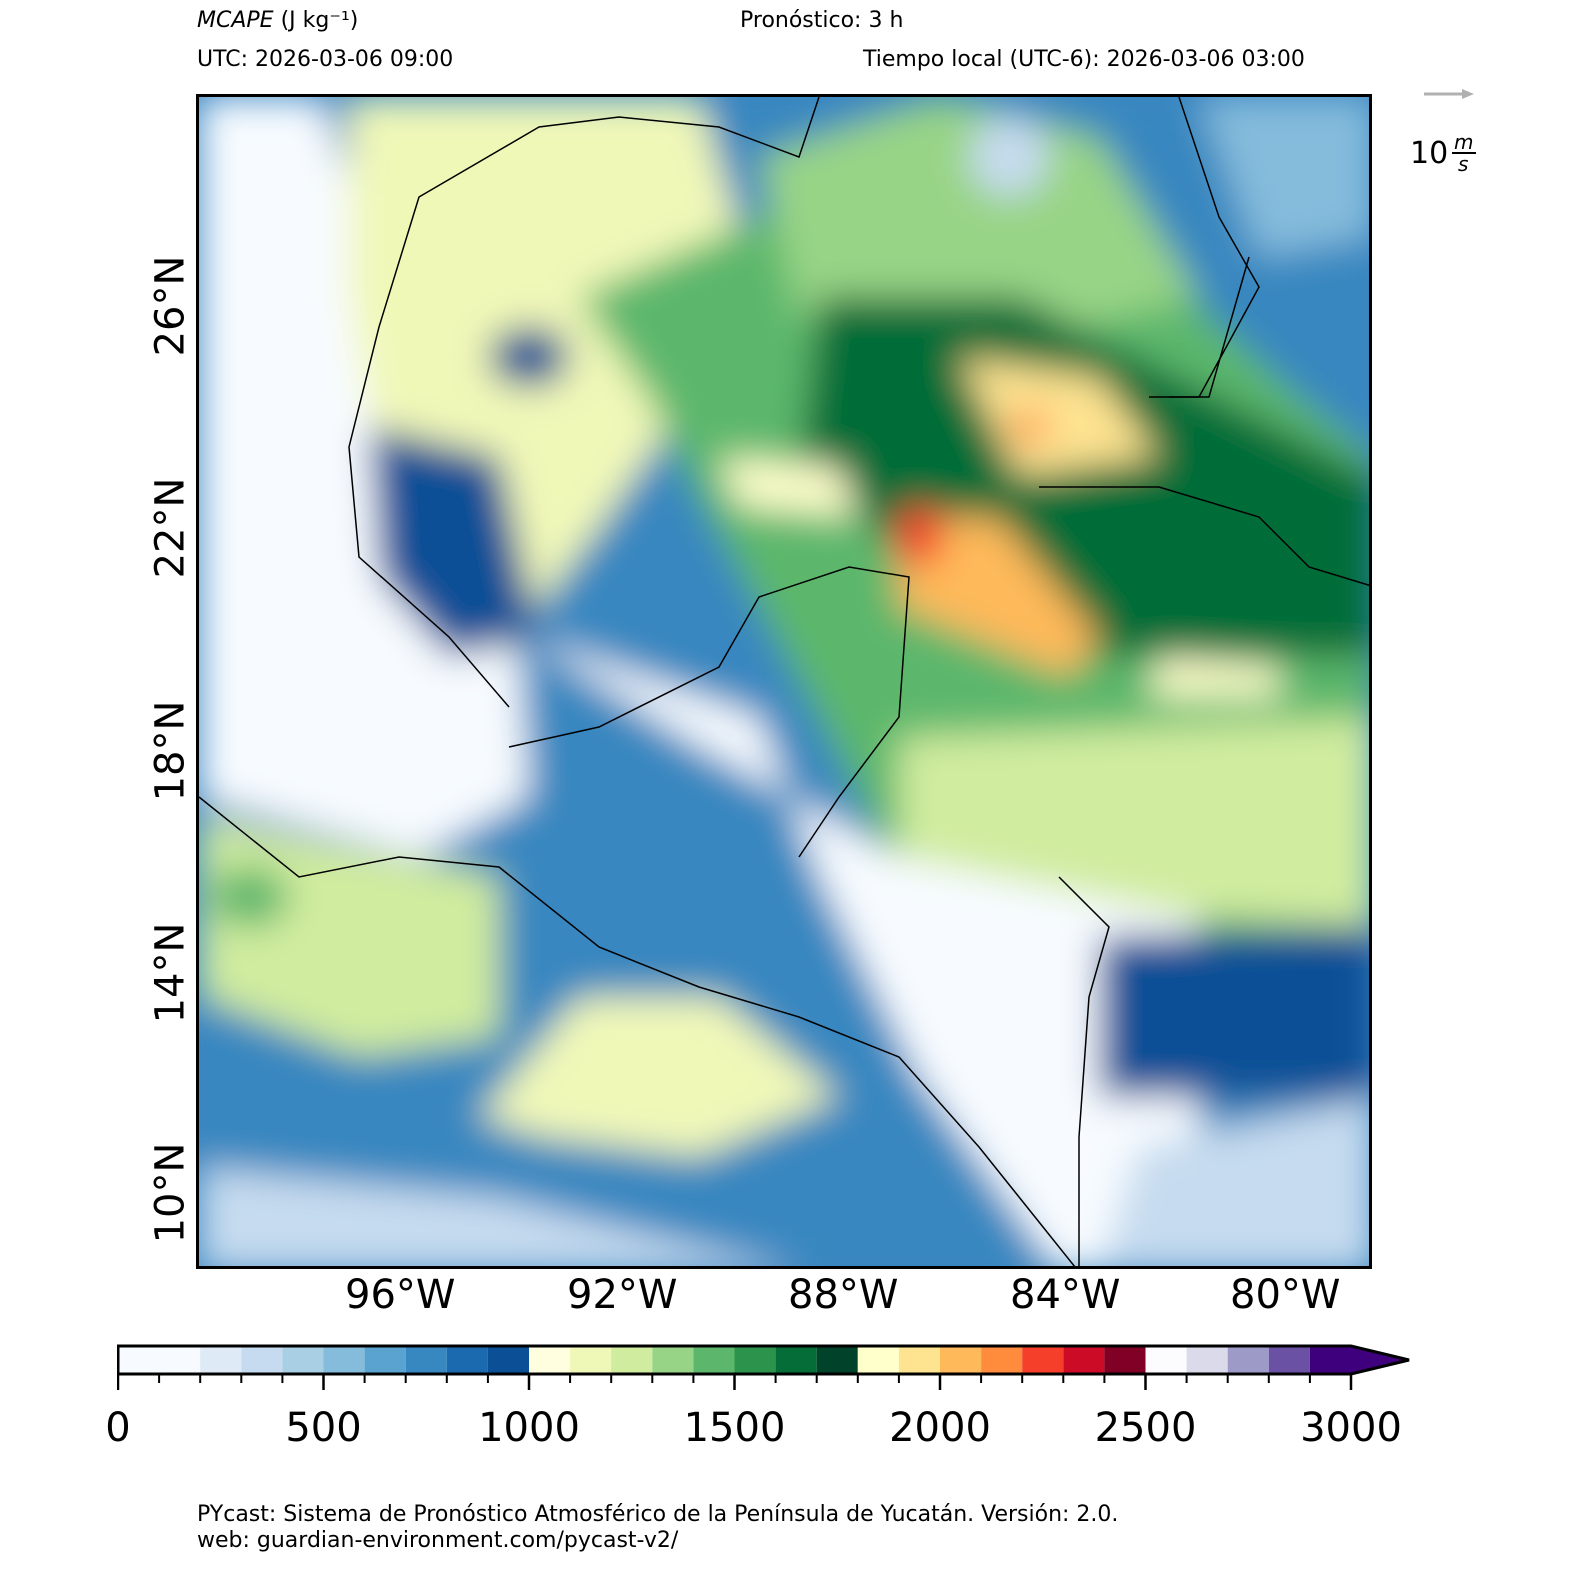 The height and width of the screenshot is (1574, 1574). I want to click on lon-label-88w: 88°W, so click(843, 1295).